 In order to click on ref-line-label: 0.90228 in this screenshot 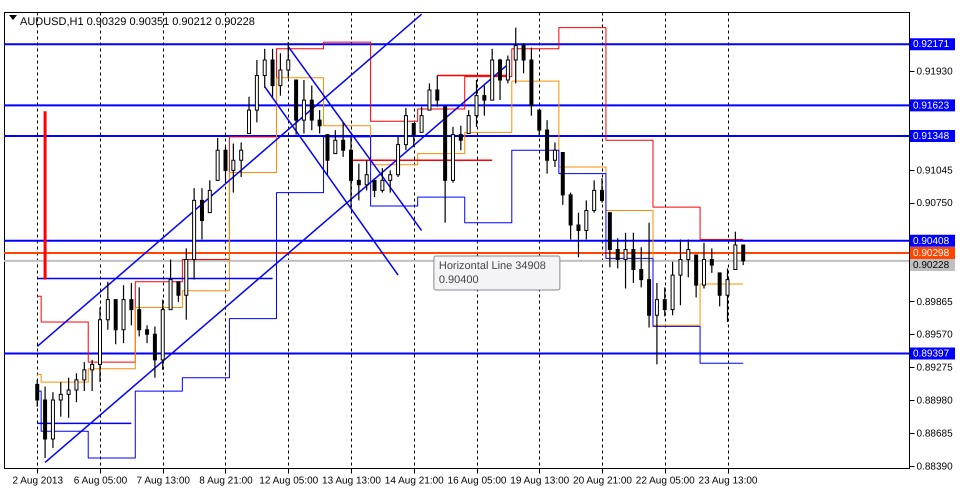, I will do `click(931, 266)`.